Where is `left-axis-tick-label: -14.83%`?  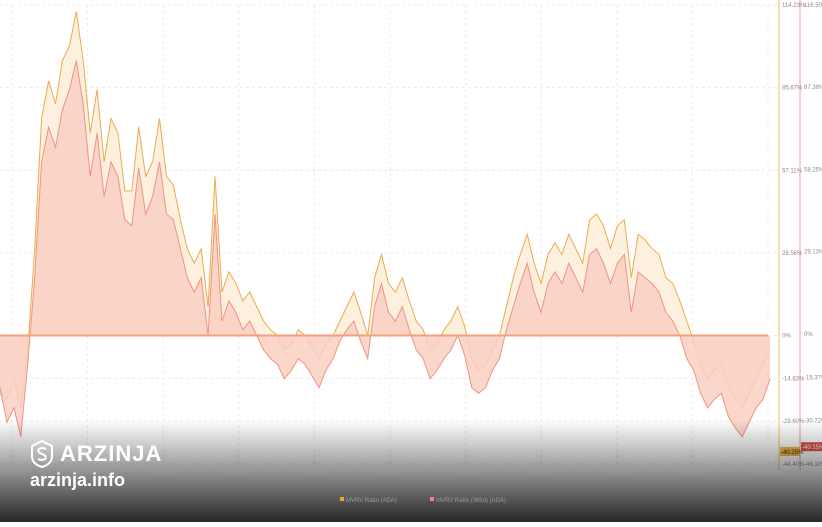 left-axis-tick-label: -14.83% is located at coordinates (793, 379).